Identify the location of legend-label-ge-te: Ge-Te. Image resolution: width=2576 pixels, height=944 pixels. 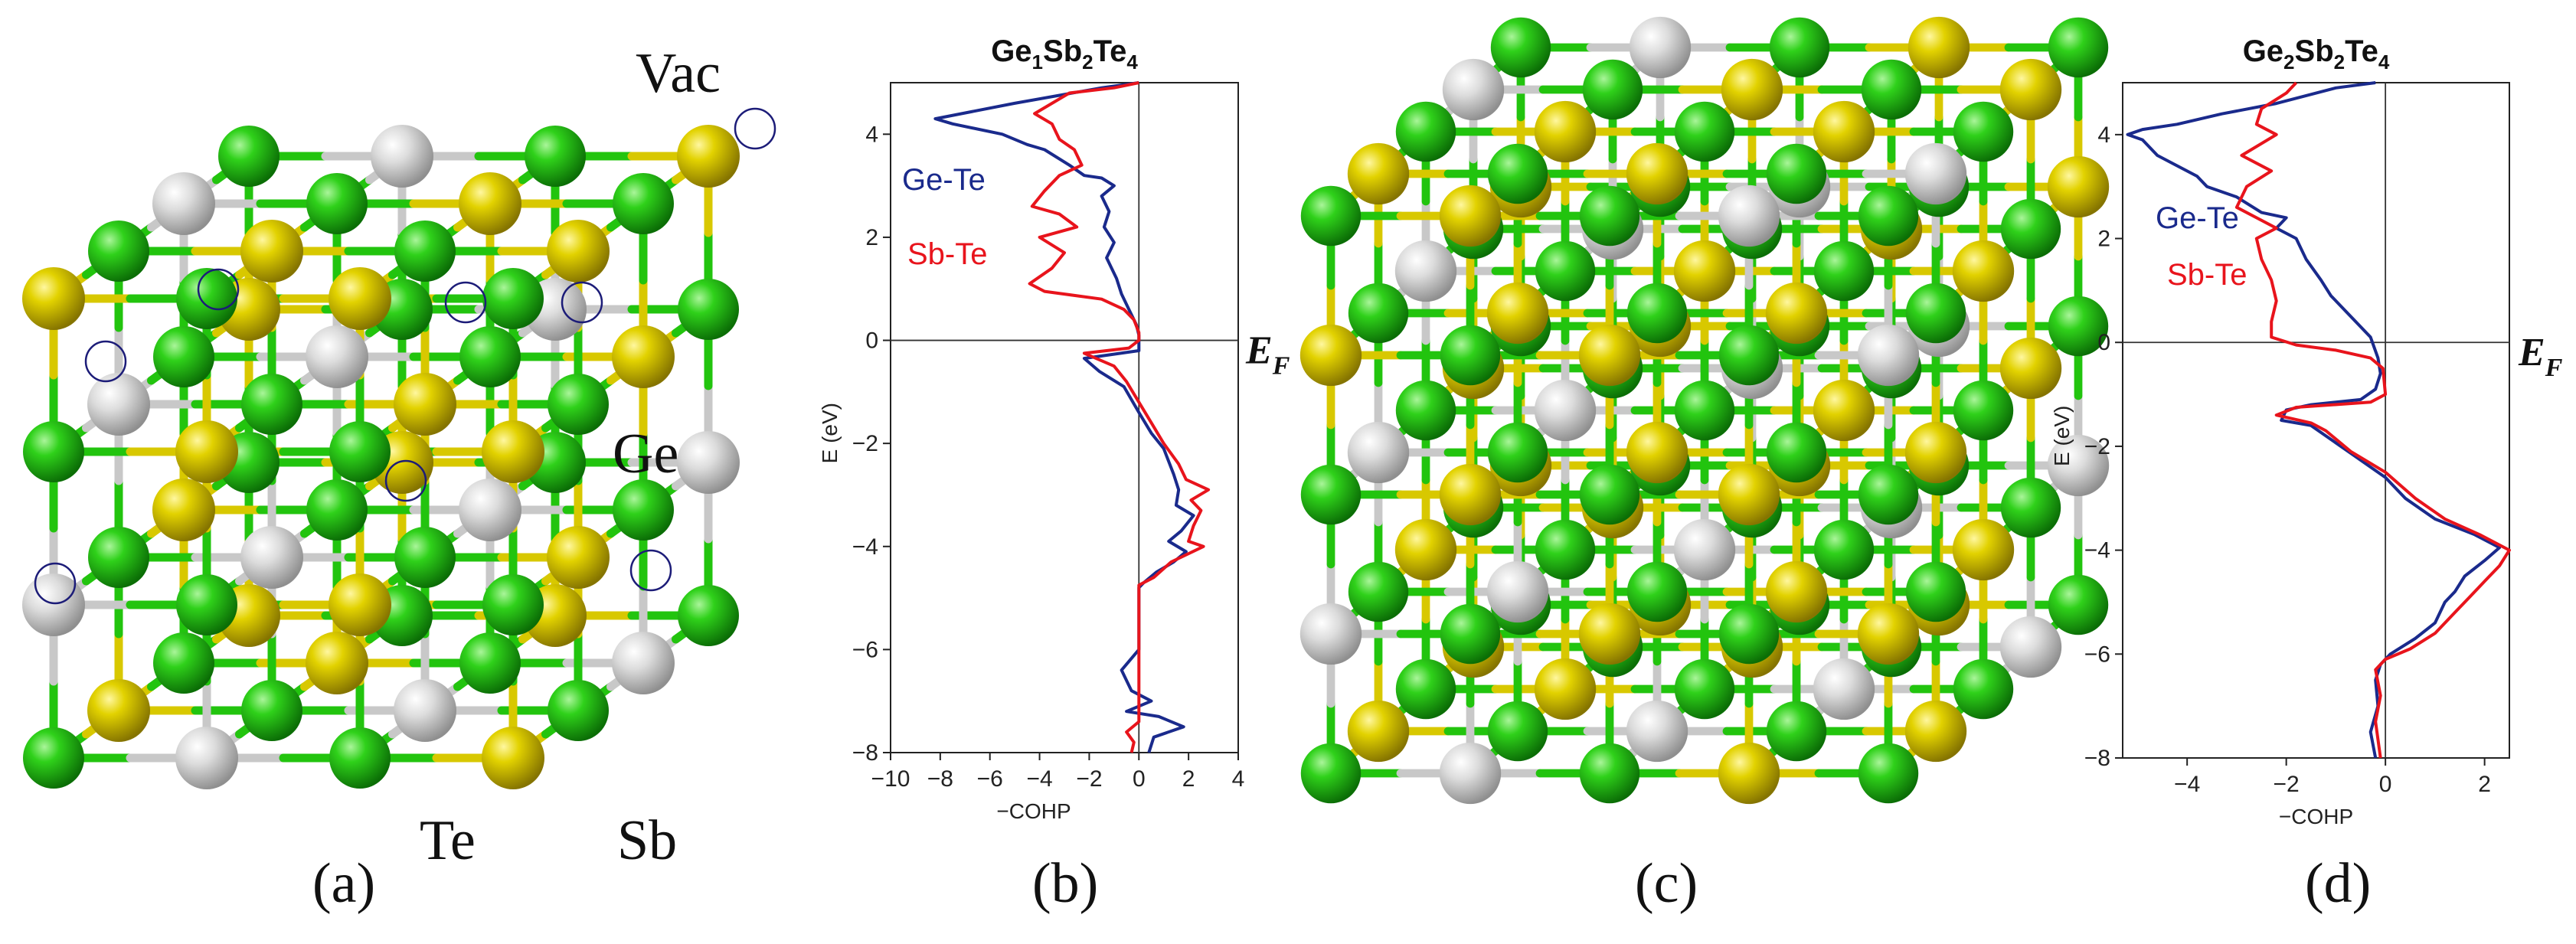
(944, 180).